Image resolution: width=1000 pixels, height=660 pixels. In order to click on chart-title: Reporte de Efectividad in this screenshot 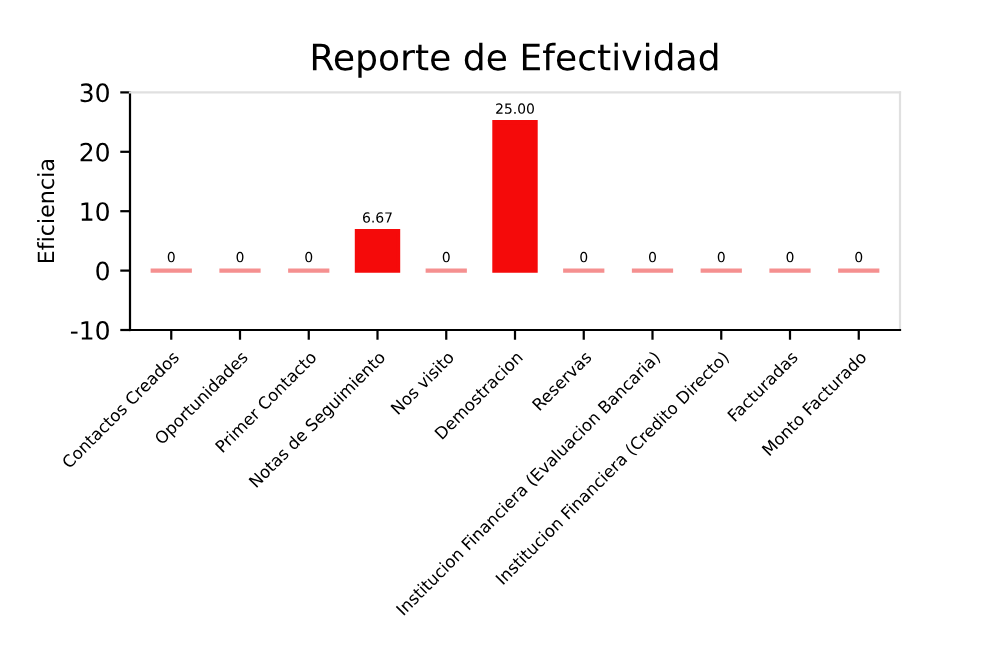, I will do `click(515, 60)`.